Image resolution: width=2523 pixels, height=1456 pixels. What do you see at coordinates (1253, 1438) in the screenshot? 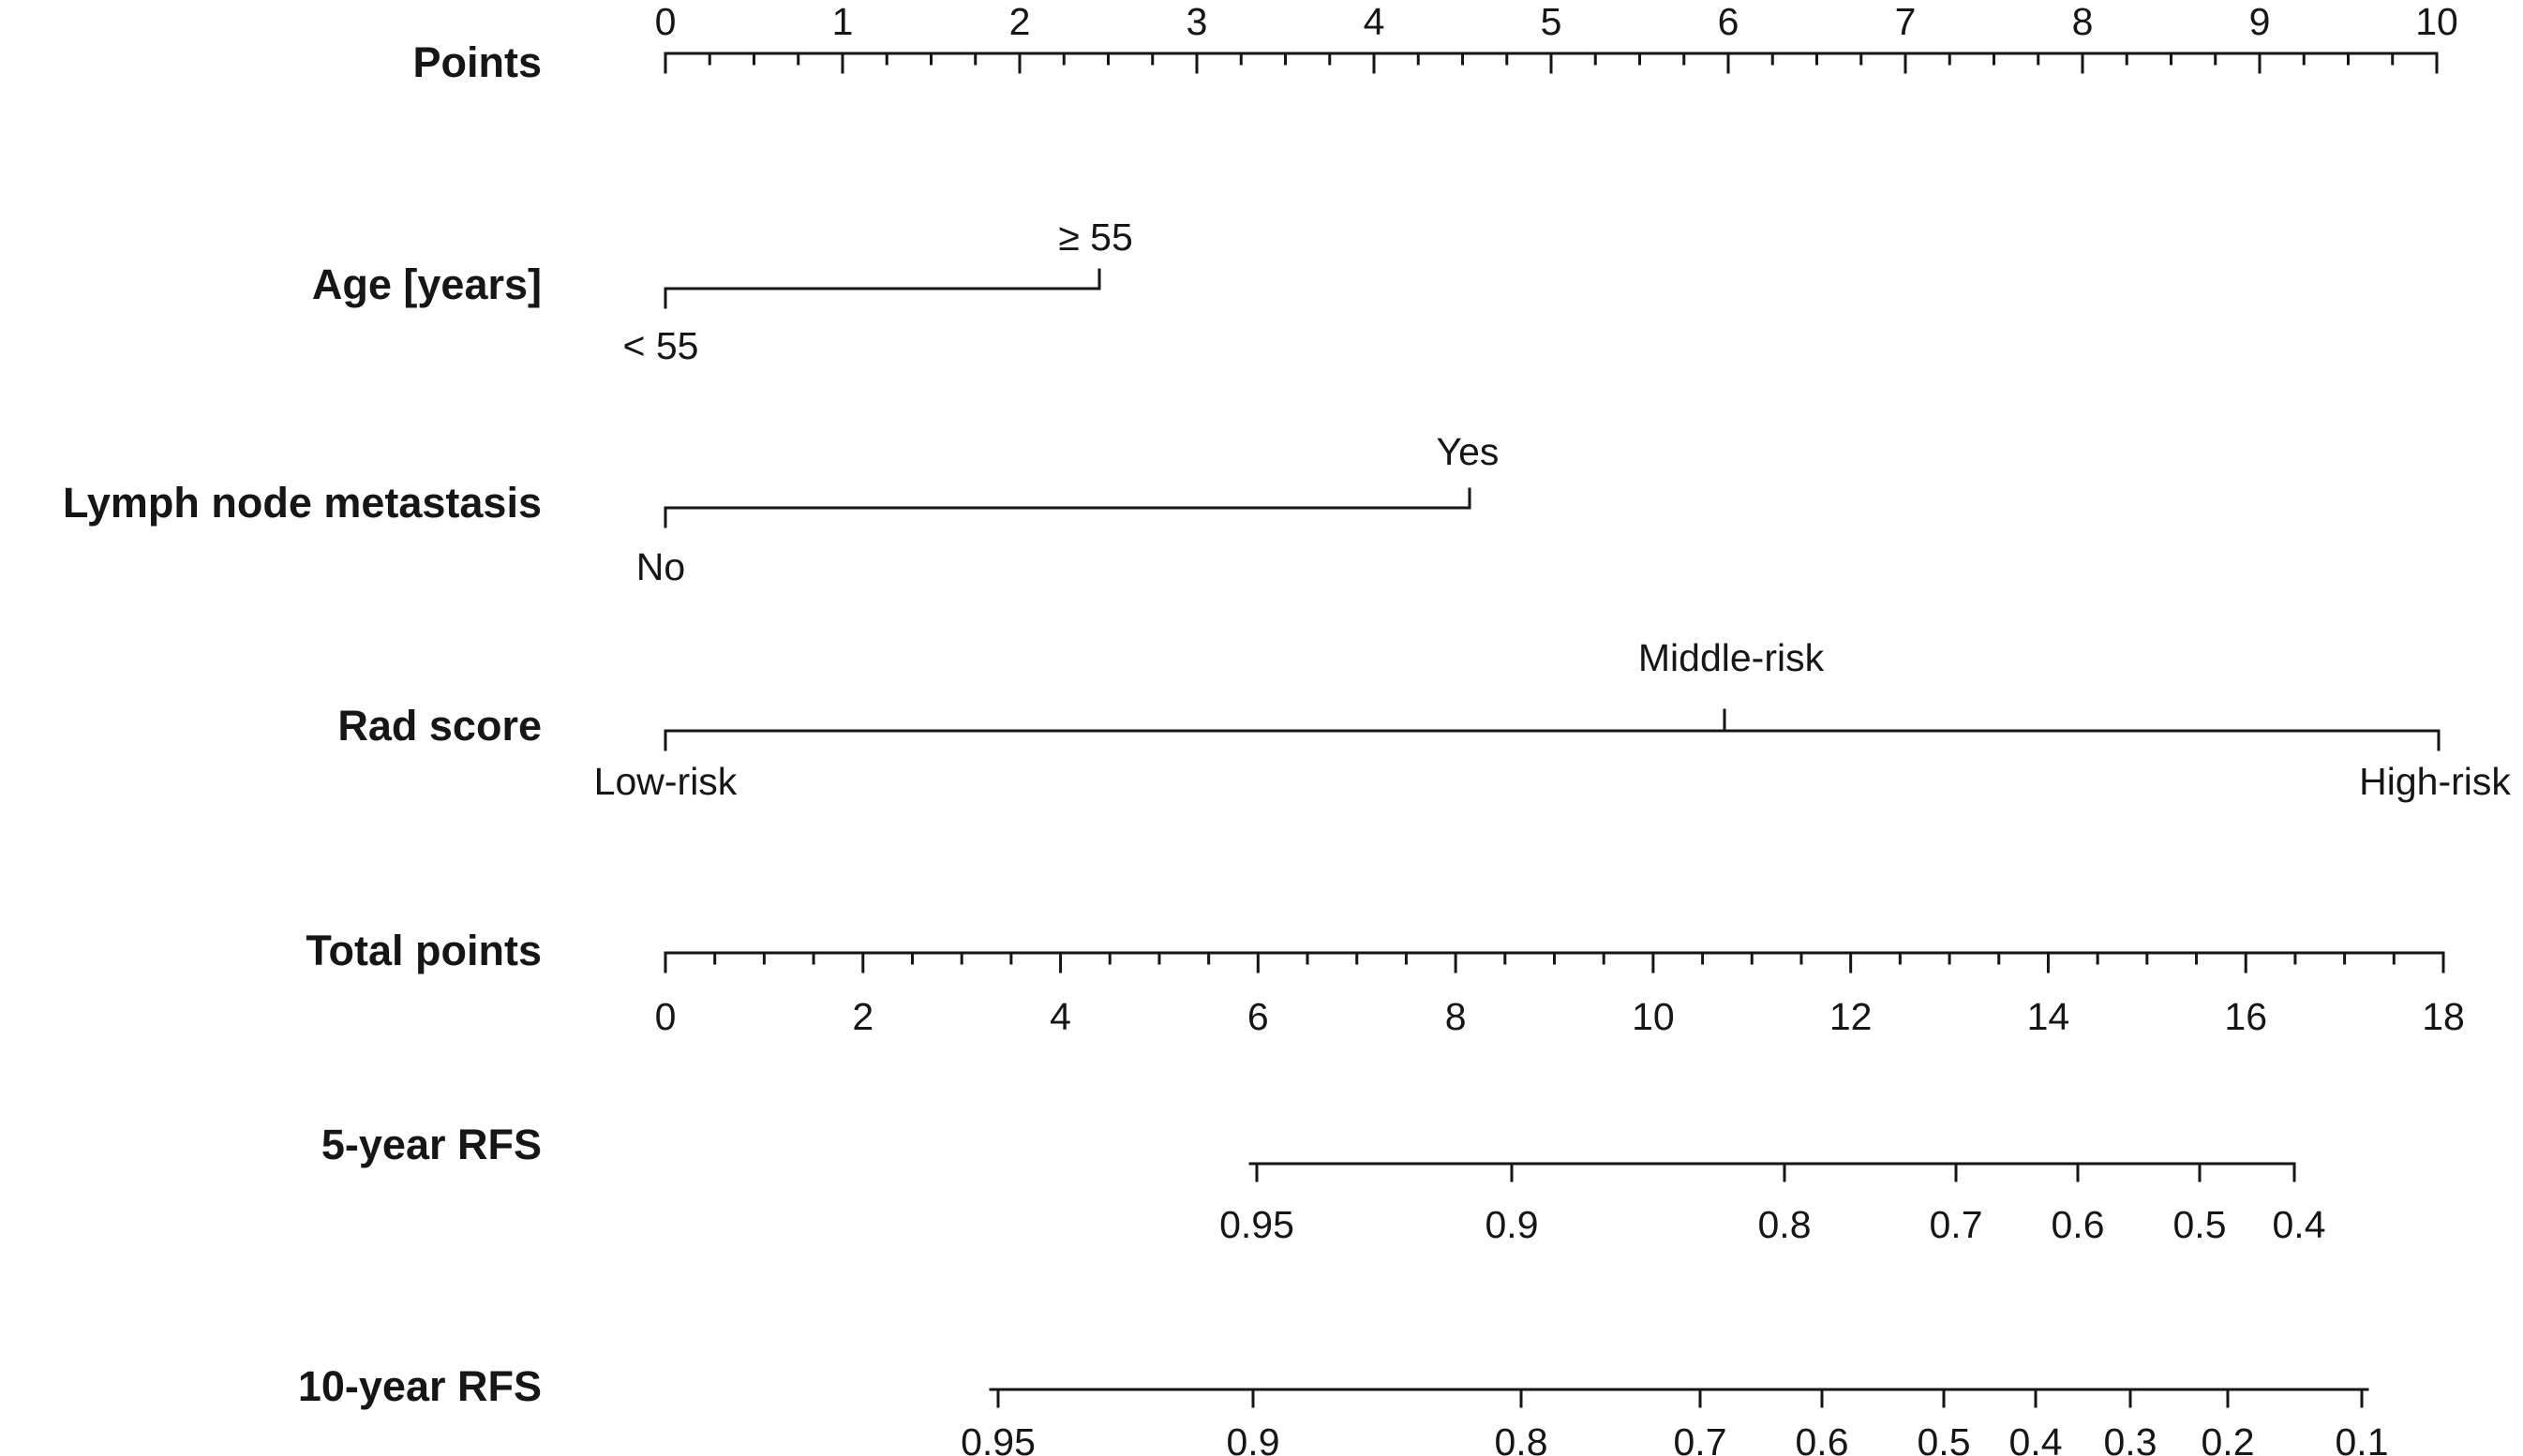
I see `tick-label-rfs-10-year: 0.9` at bounding box center [1253, 1438].